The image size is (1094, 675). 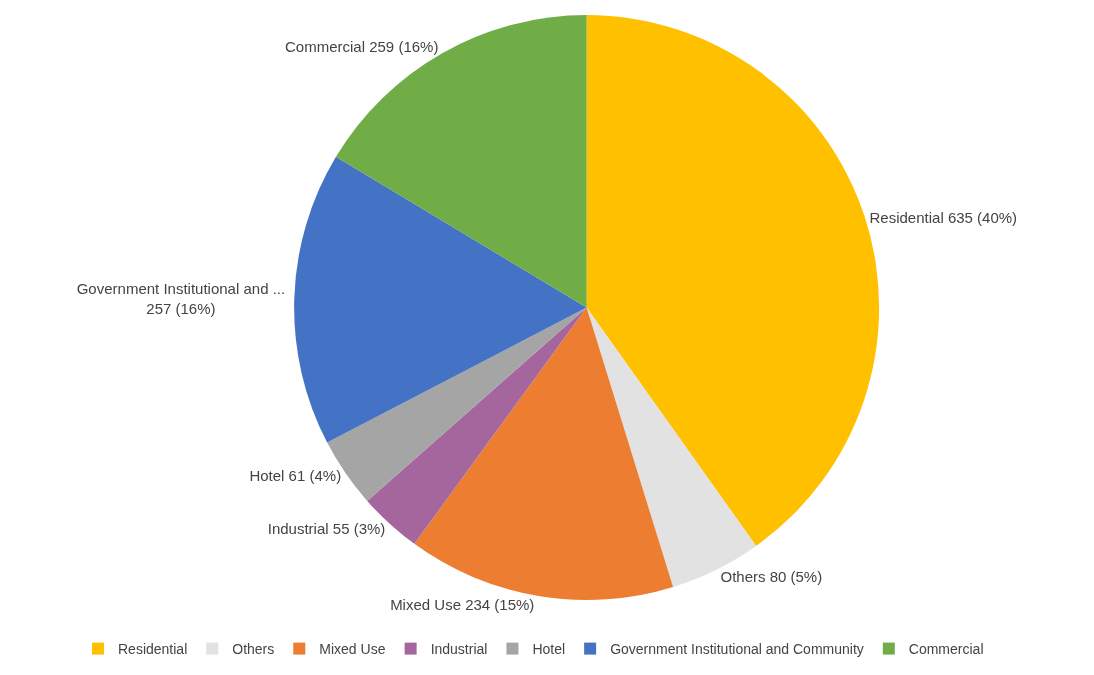 What do you see at coordinates (326, 528) in the screenshot?
I see `data-label: Industrial 55 (3%)` at bounding box center [326, 528].